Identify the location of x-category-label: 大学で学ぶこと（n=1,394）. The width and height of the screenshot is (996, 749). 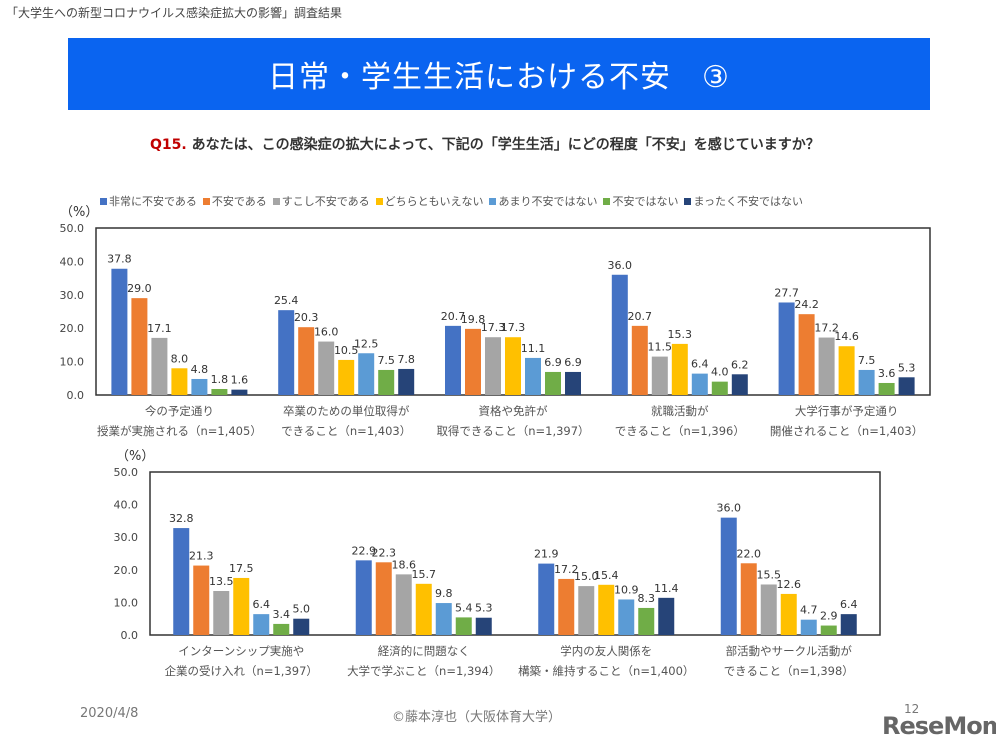
(423, 671).